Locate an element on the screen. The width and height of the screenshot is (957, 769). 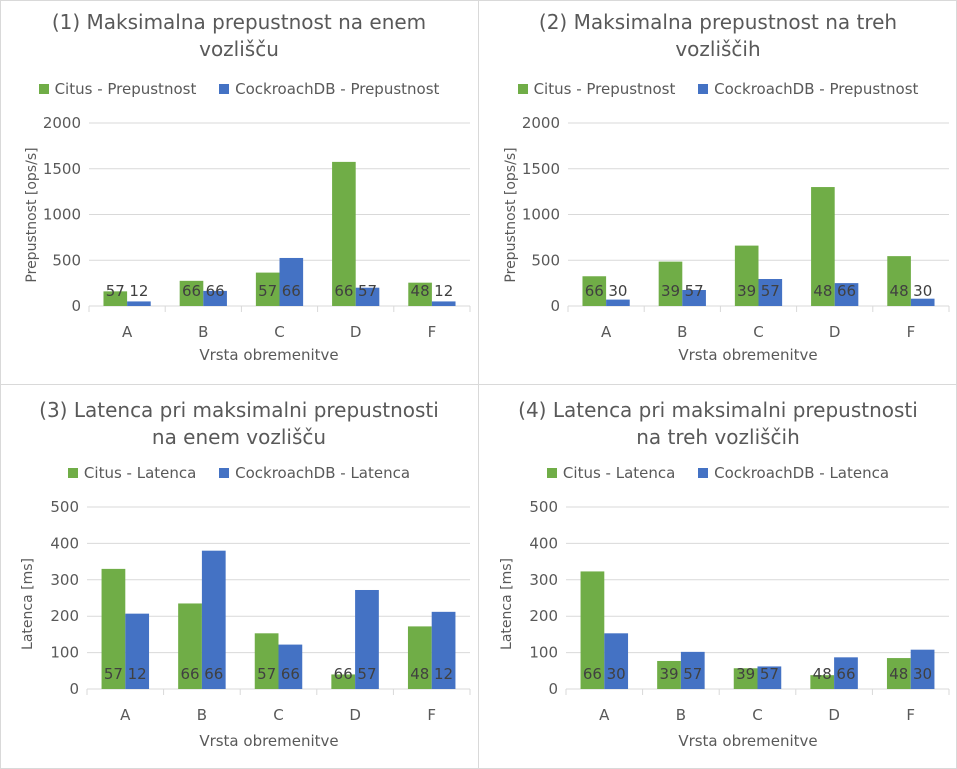
chart-legend: Citus - Latenca CockroachDB - Latenca is located at coordinates (718, 473).